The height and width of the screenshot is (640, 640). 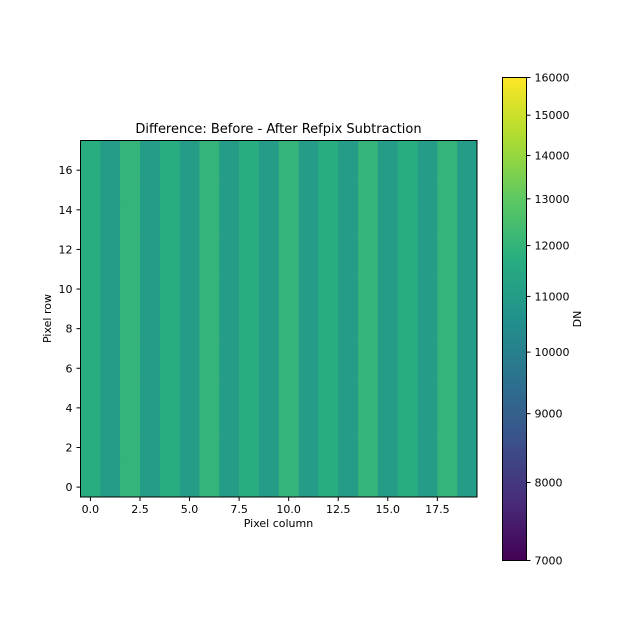 I want to click on y-tick-label: 8, so click(x=69, y=329).